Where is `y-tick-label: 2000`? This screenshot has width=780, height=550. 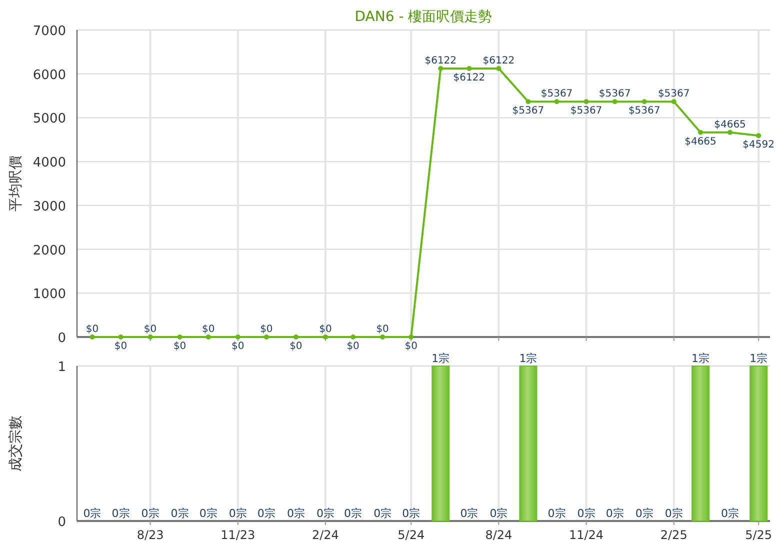 y-tick-label: 2000 is located at coordinates (49, 250).